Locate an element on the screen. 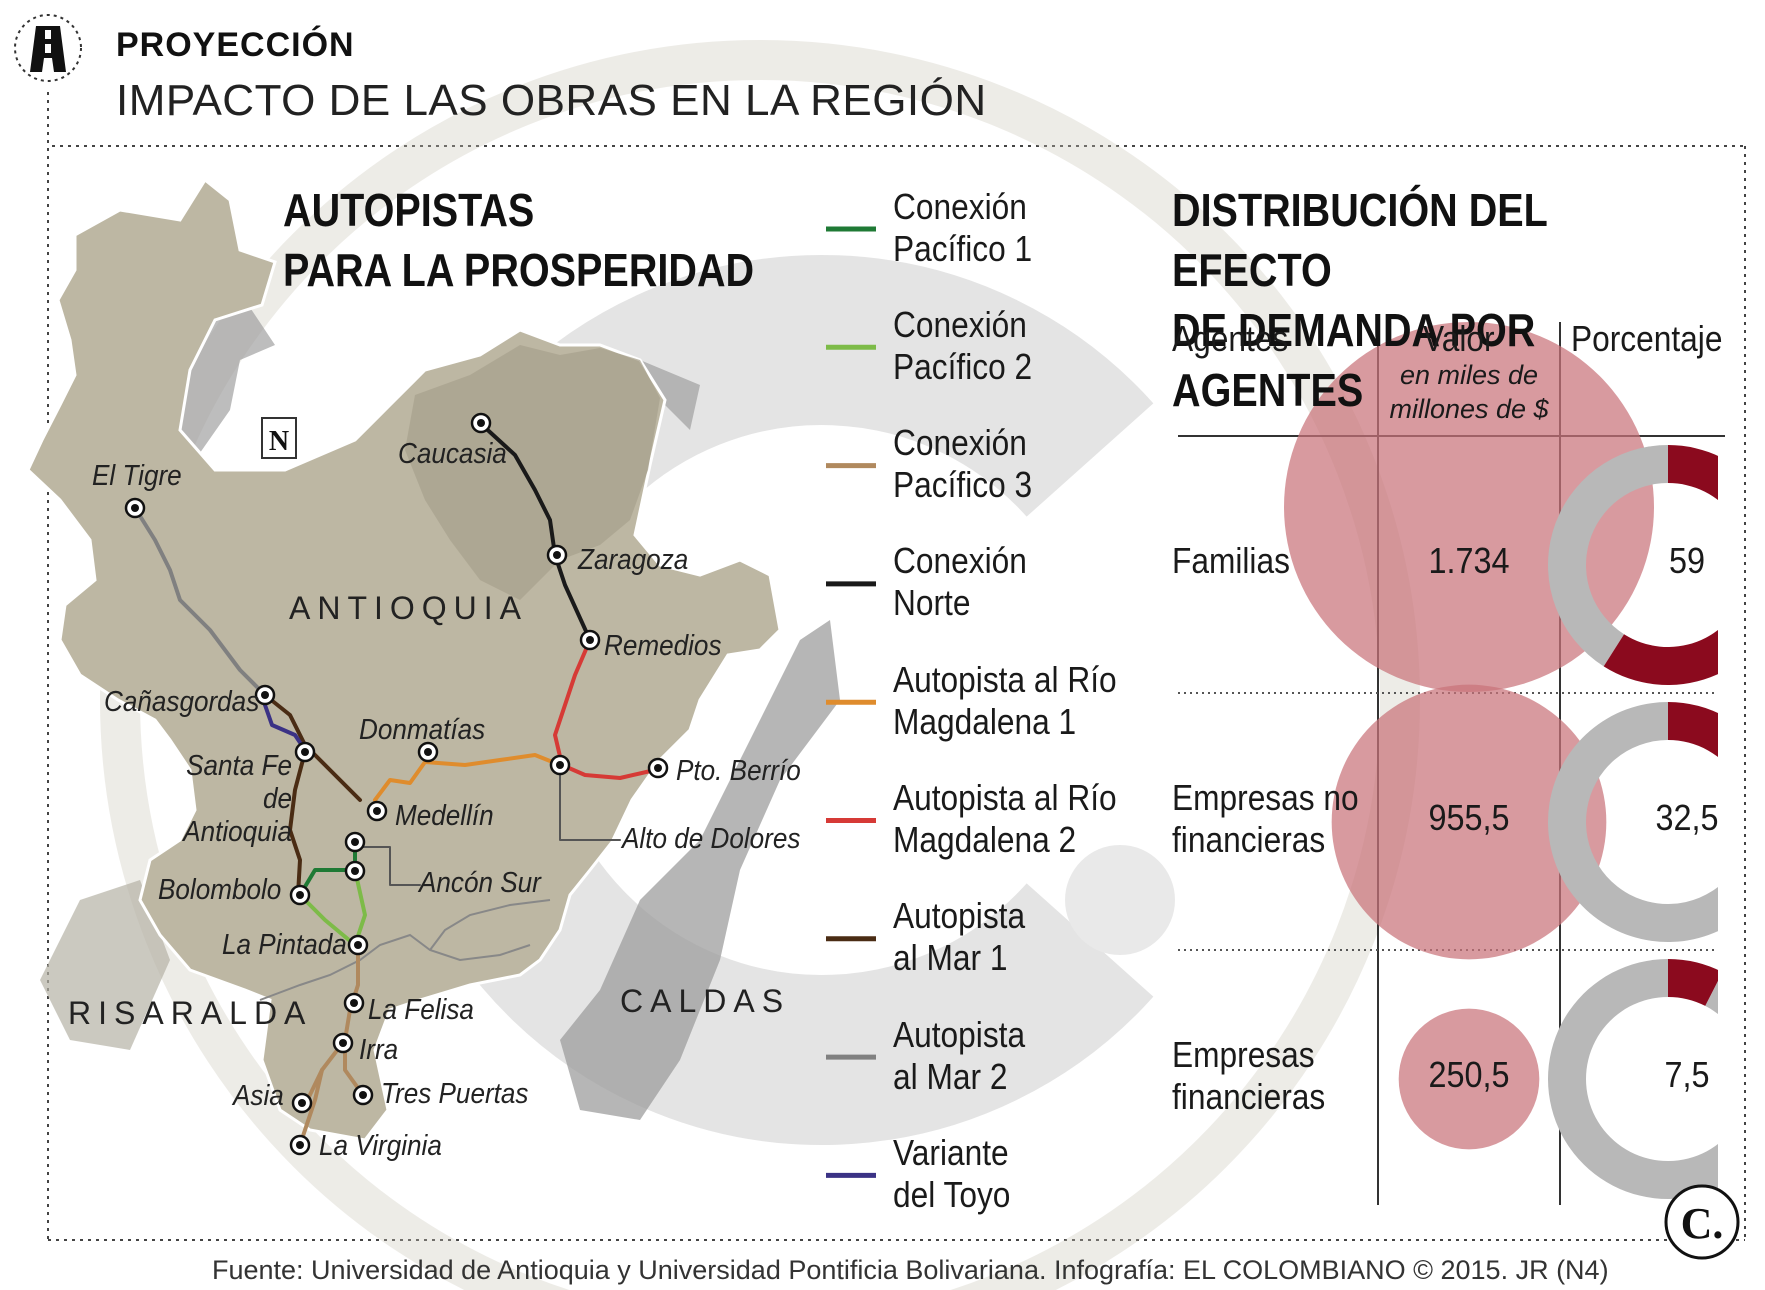 The height and width of the screenshot is (1290, 1765). city-label-el-tigre: El Tigre is located at coordinates (137, 476).